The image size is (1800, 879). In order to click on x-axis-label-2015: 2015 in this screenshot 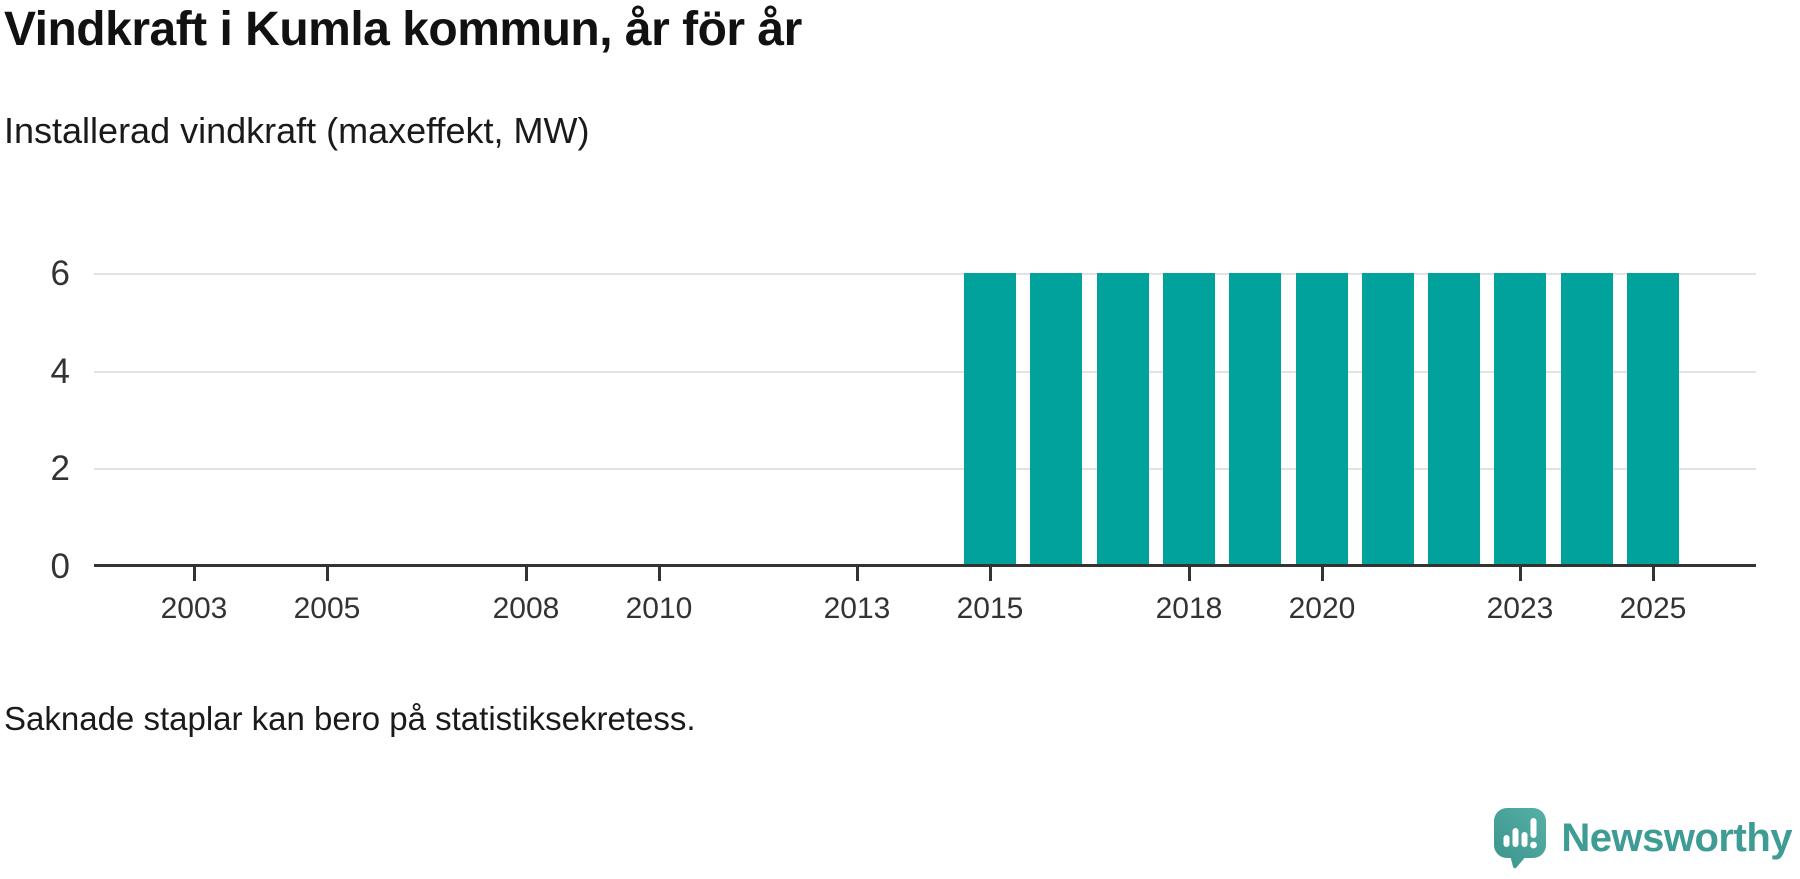, I will do `click(990, 608)`.